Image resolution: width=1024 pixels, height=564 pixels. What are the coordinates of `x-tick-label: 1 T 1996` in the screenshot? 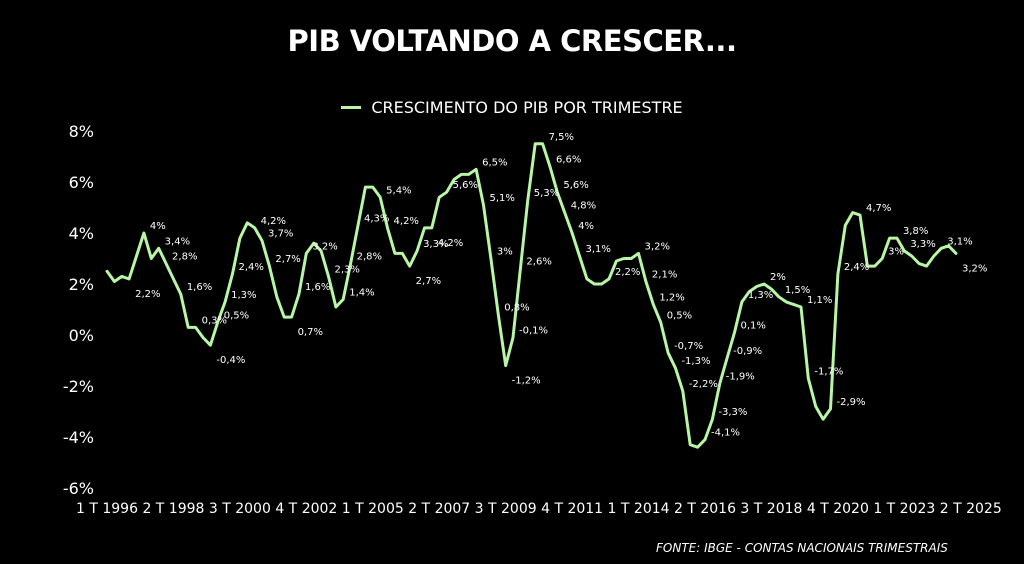 It's located at (107, 509).